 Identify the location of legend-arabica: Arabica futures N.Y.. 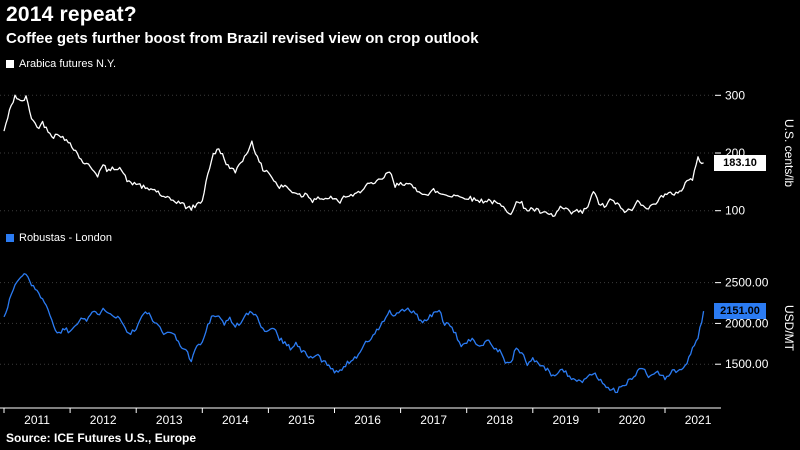
(61, 64).